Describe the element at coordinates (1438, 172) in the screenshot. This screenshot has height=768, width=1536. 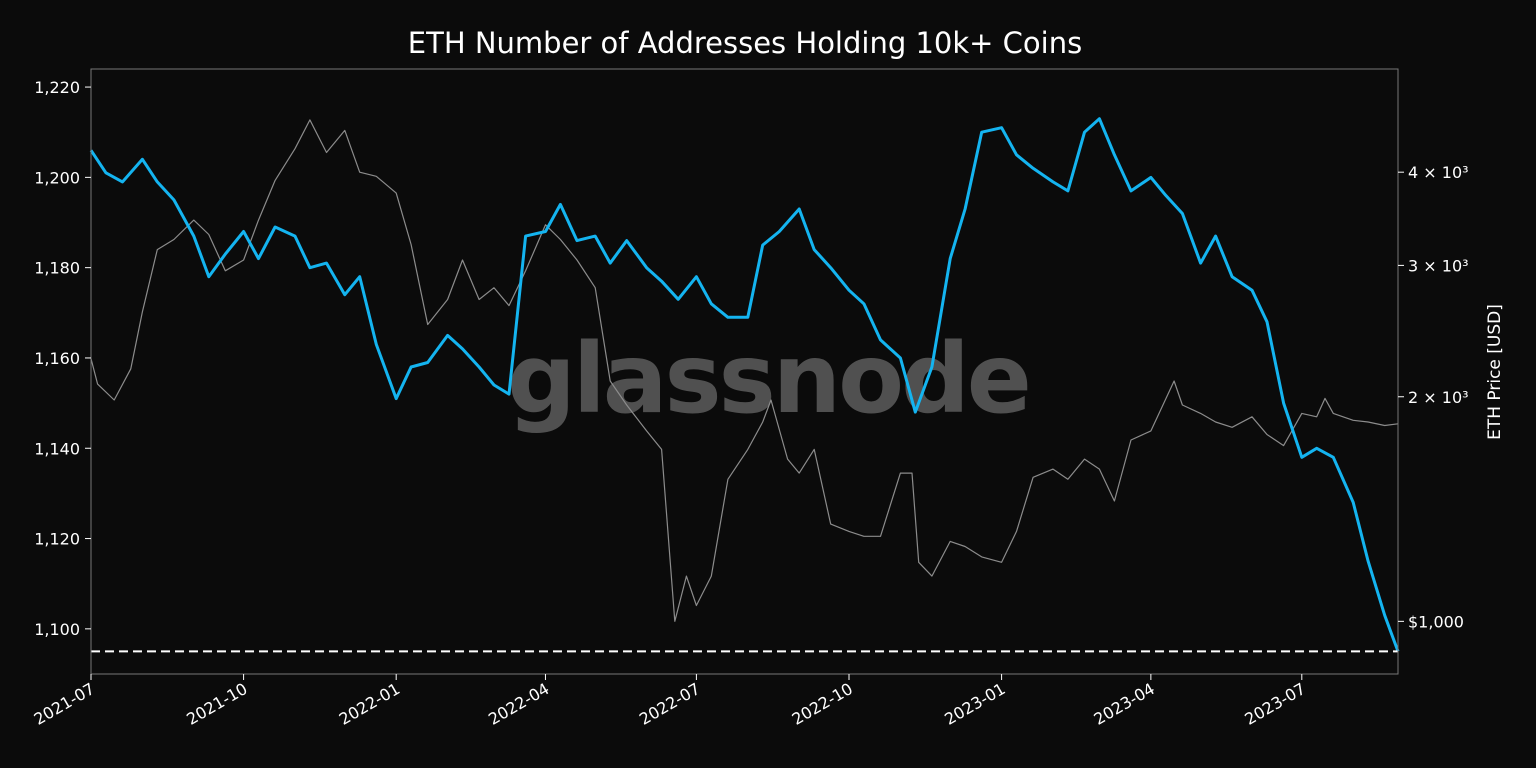
I see `y2-tick-label: 4 × 10³` at that location.